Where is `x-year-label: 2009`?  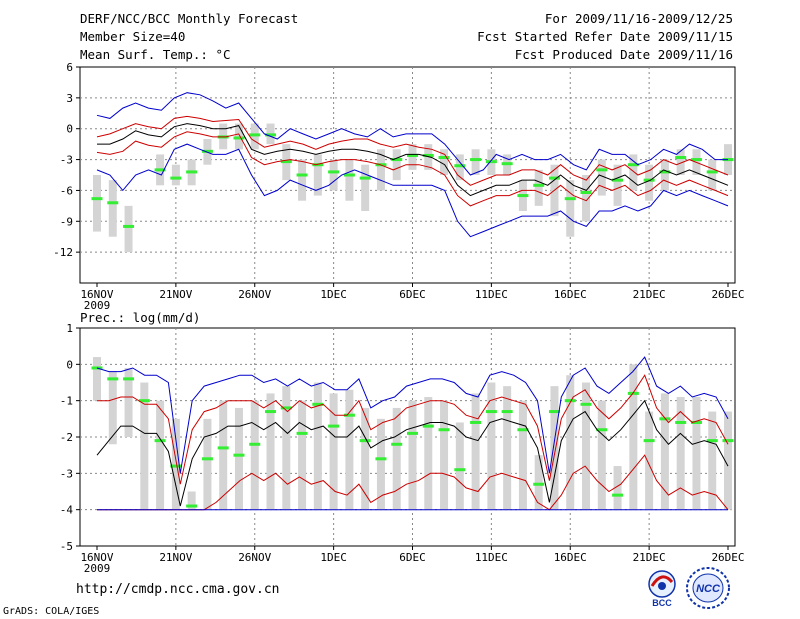 x-year-label: 2009 is located at coordinates (97, 305).